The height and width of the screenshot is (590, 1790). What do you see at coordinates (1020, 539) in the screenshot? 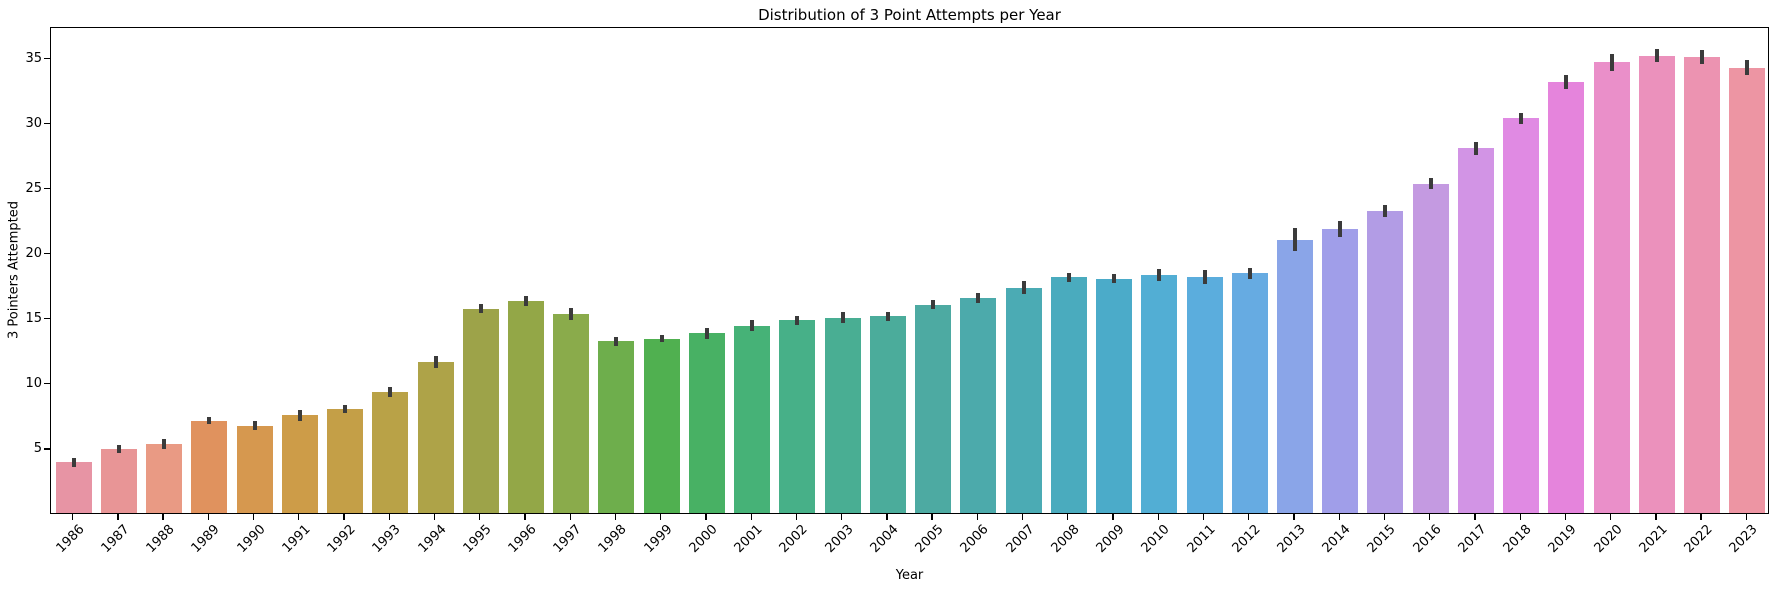
I see `x-tick-label-2007: 2007` at bounding box center [1020, 539].